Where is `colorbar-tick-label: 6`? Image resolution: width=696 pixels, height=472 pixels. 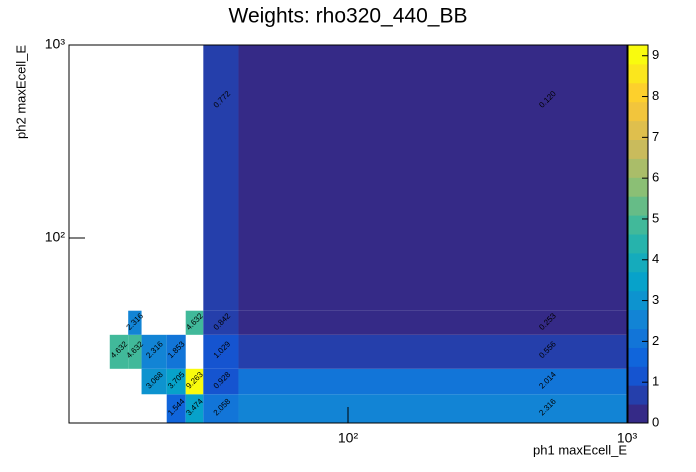
colorbar-tick-label: 6 is located at coordinates (655, 177).